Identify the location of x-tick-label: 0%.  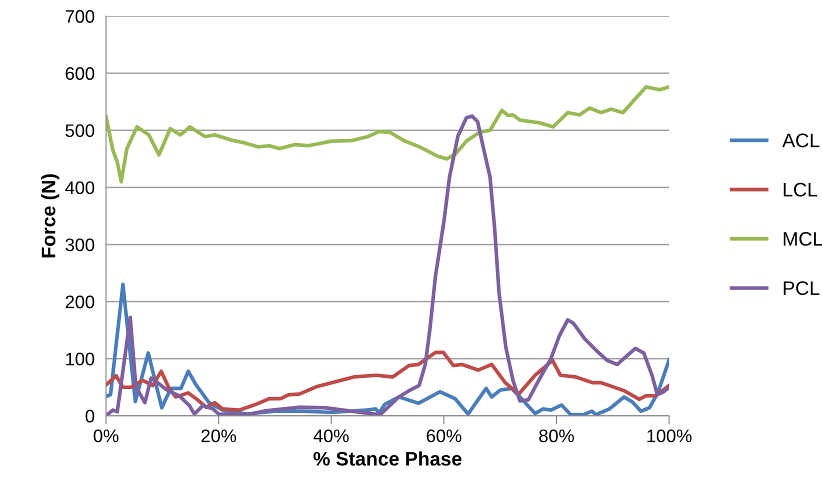
(106, 435).